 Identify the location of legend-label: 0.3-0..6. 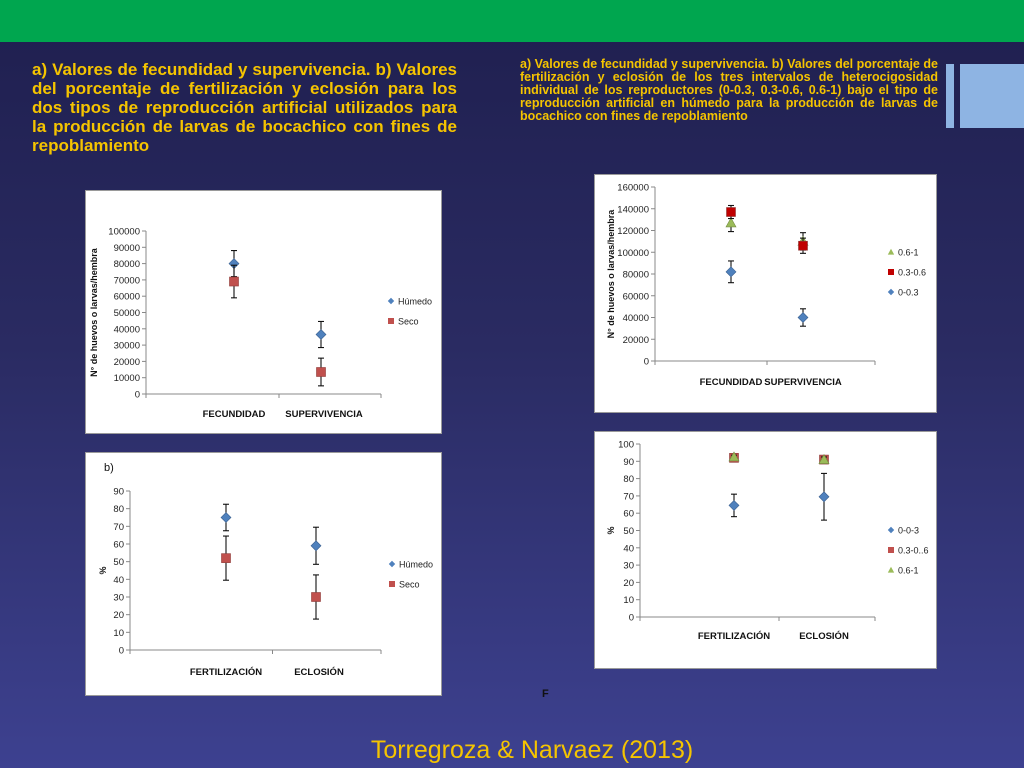
(913, 551).